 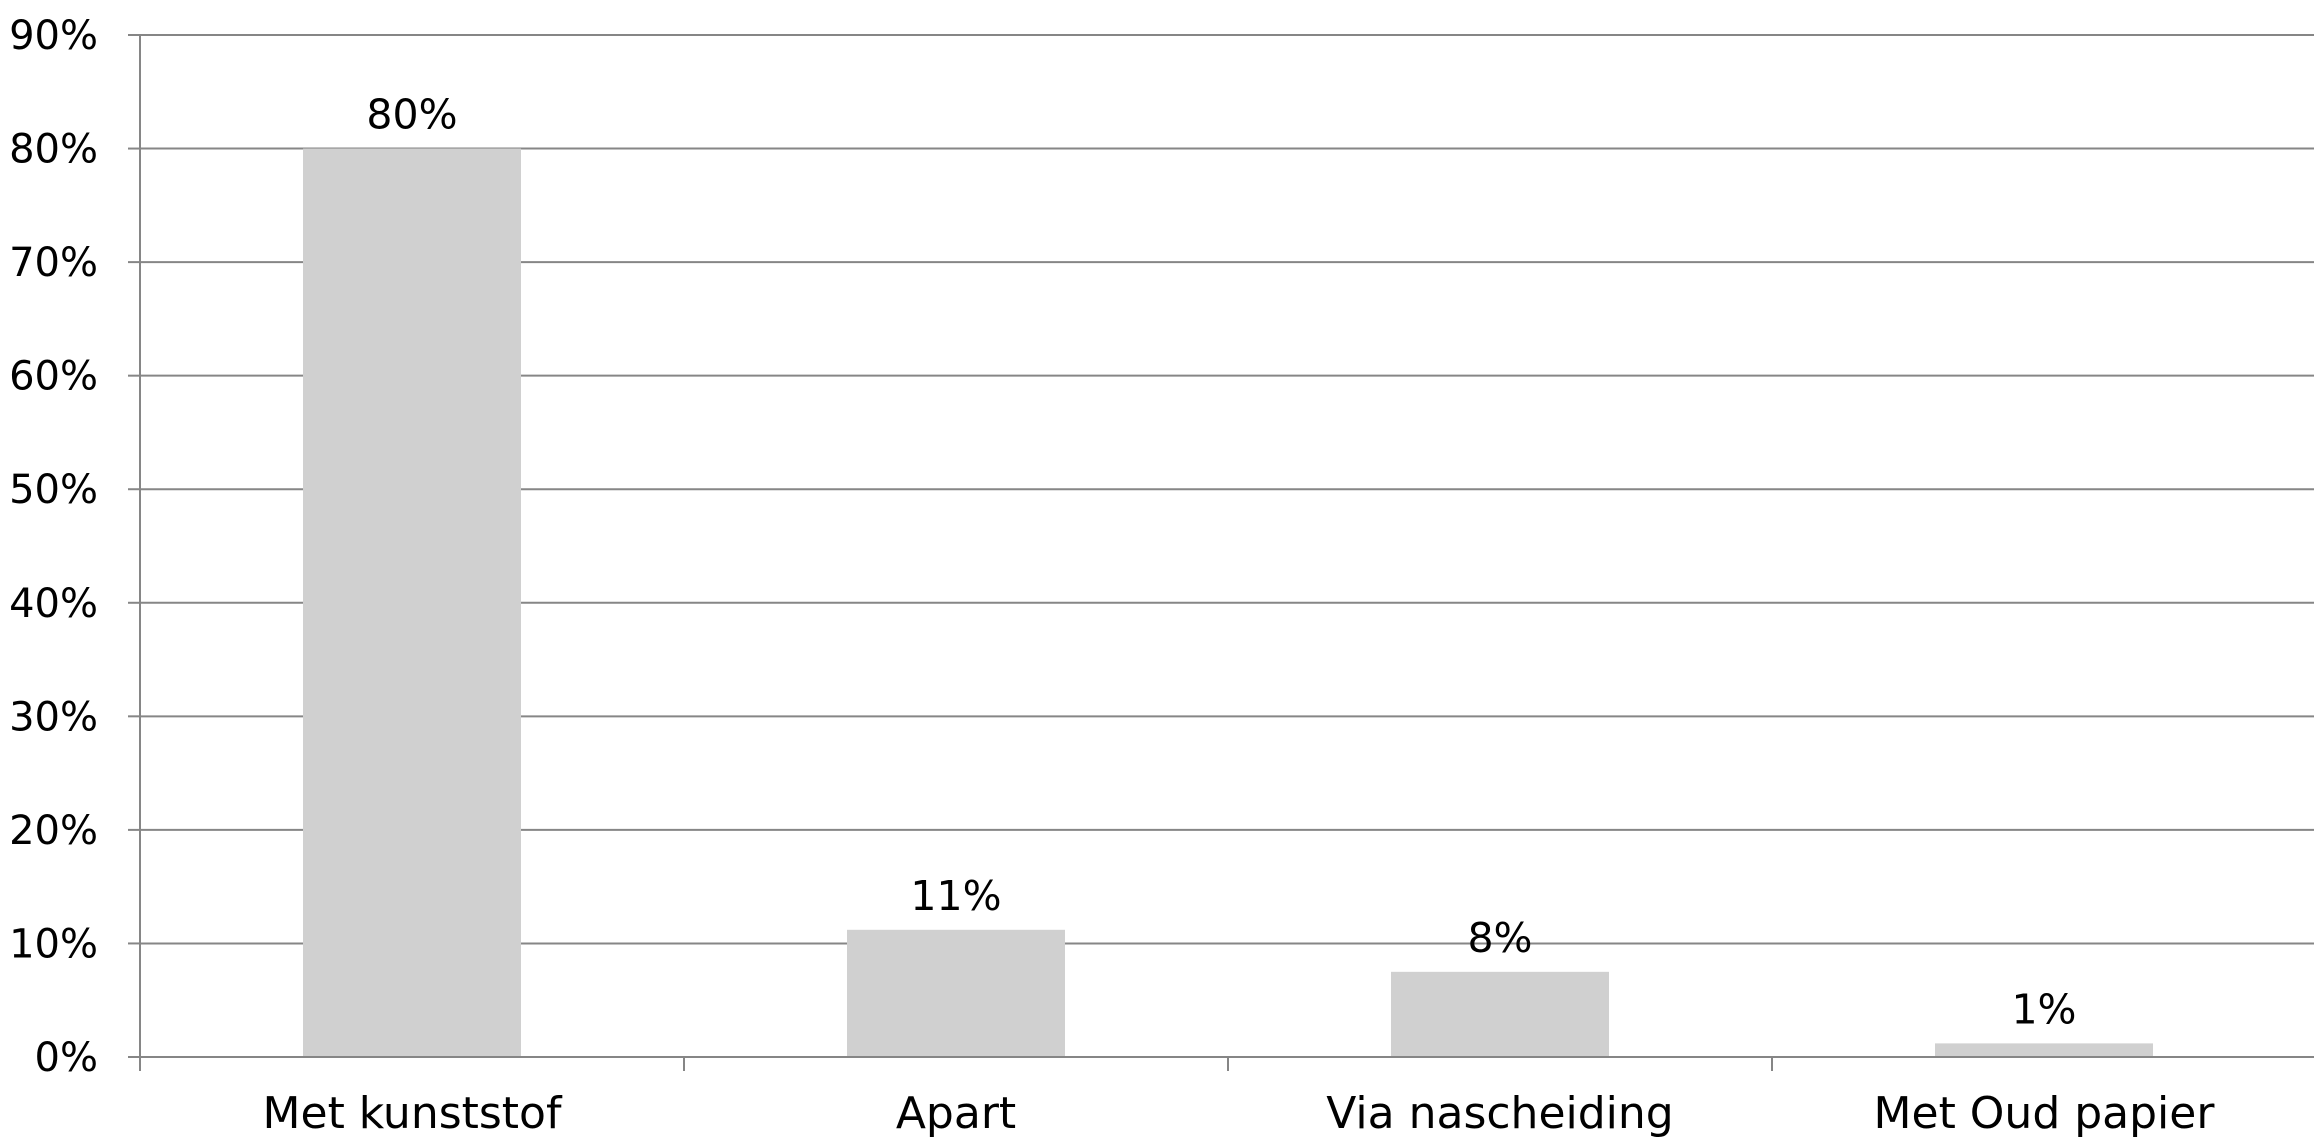 I want to click on data-label: 1%, so click(x=2043, y=1009).